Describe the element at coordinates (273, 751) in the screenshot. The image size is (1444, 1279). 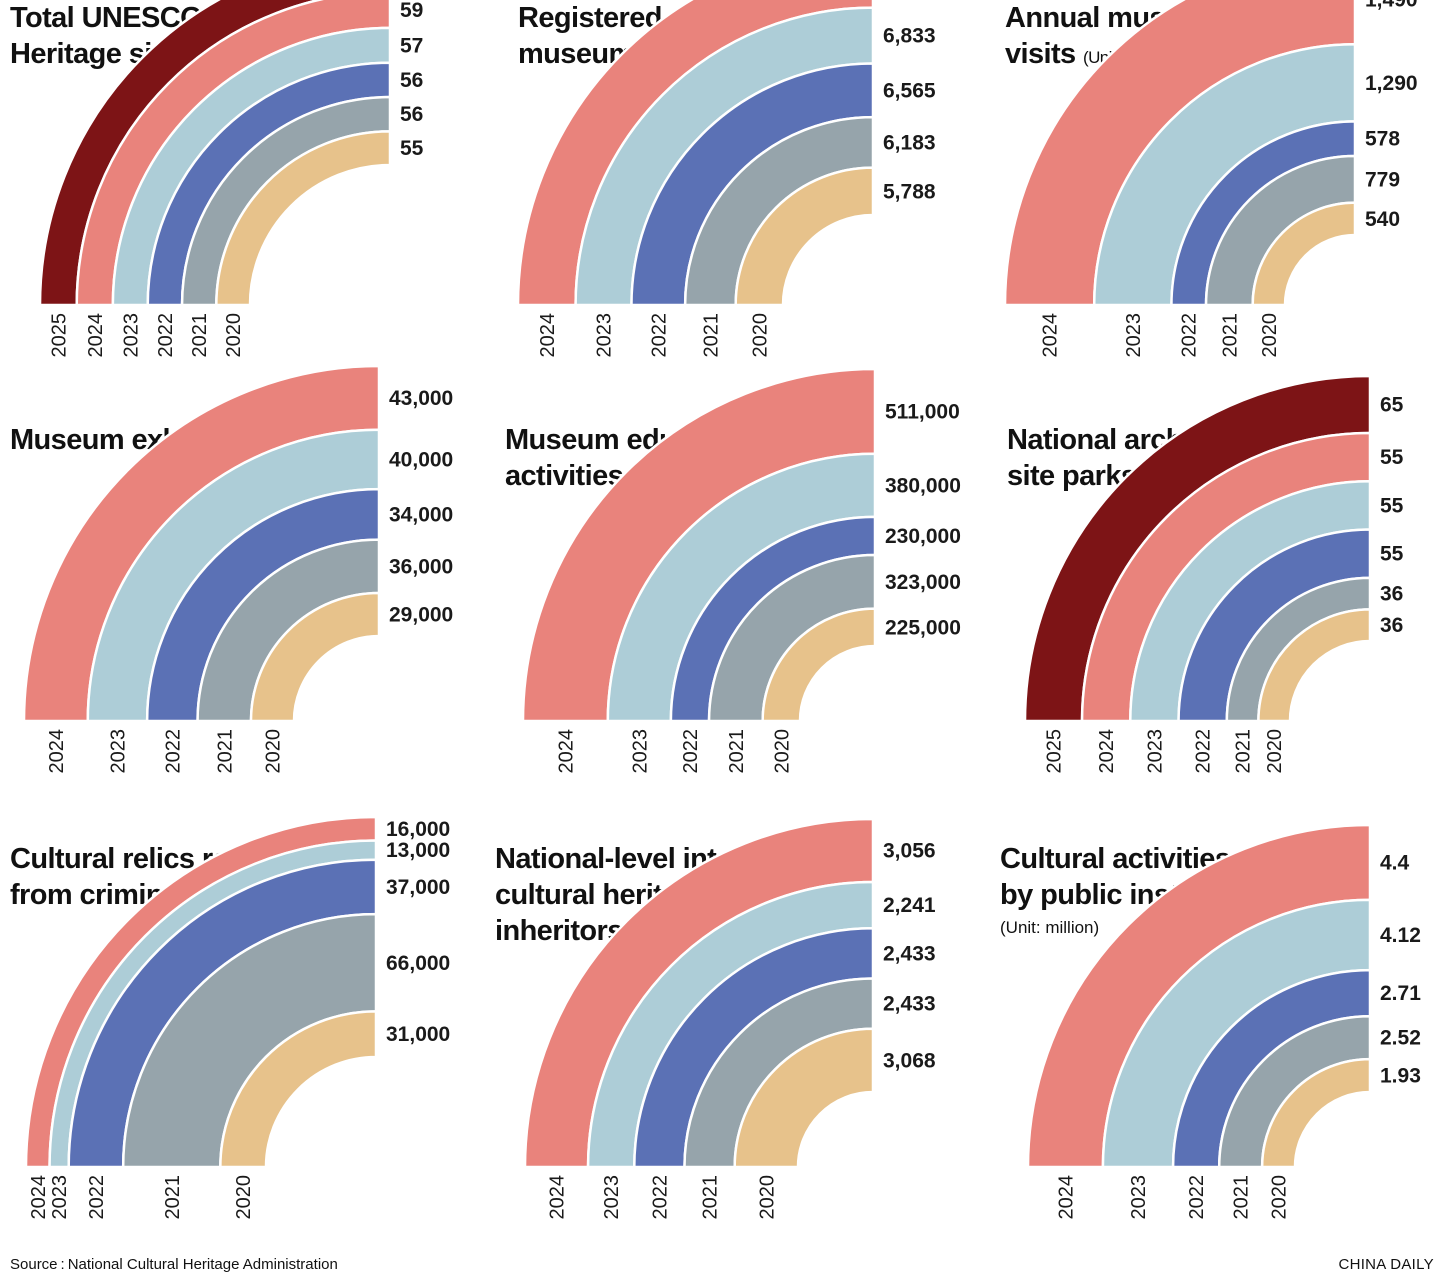
I see `panel-4-year-2020: 2020` at that location.